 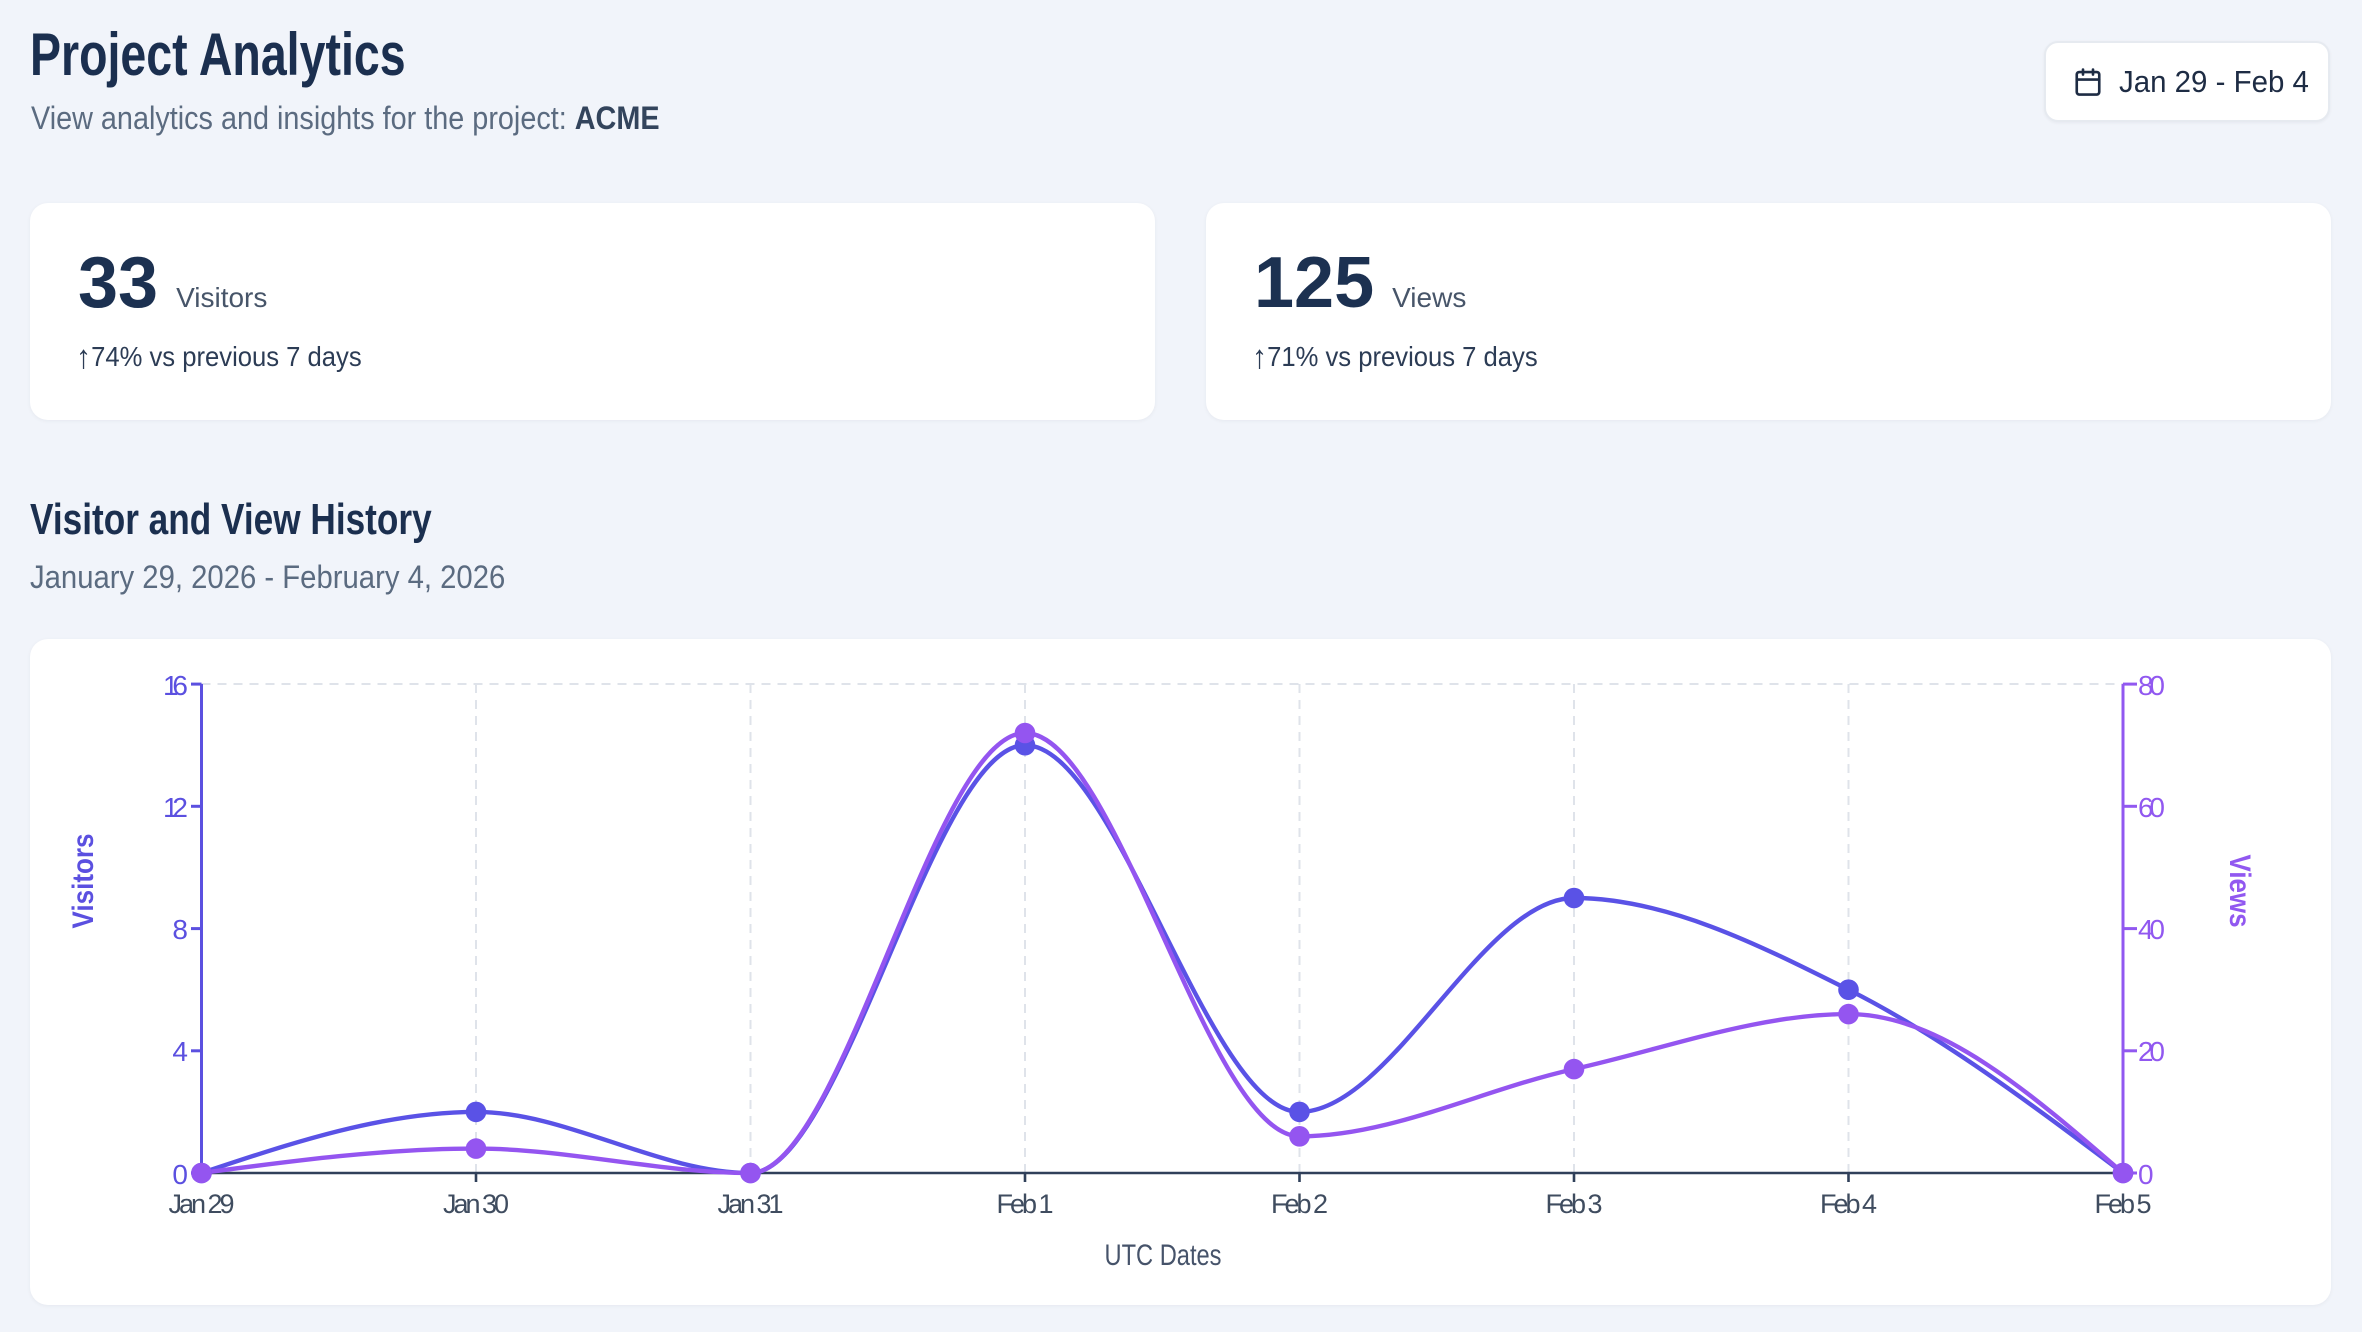 I want to click on svg-text: Views, so click(x=2239, y=891).